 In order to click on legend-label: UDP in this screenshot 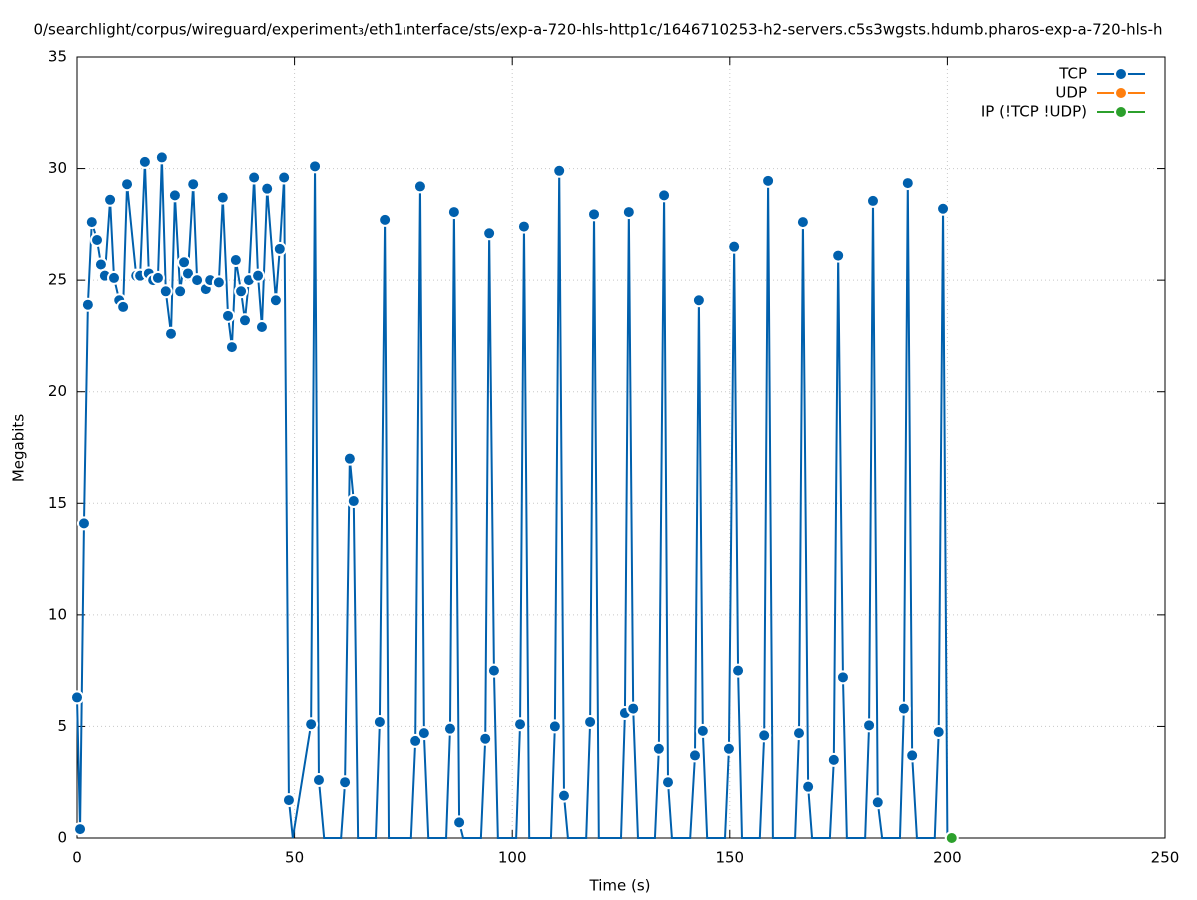, I will do `click(1071, 93)`.